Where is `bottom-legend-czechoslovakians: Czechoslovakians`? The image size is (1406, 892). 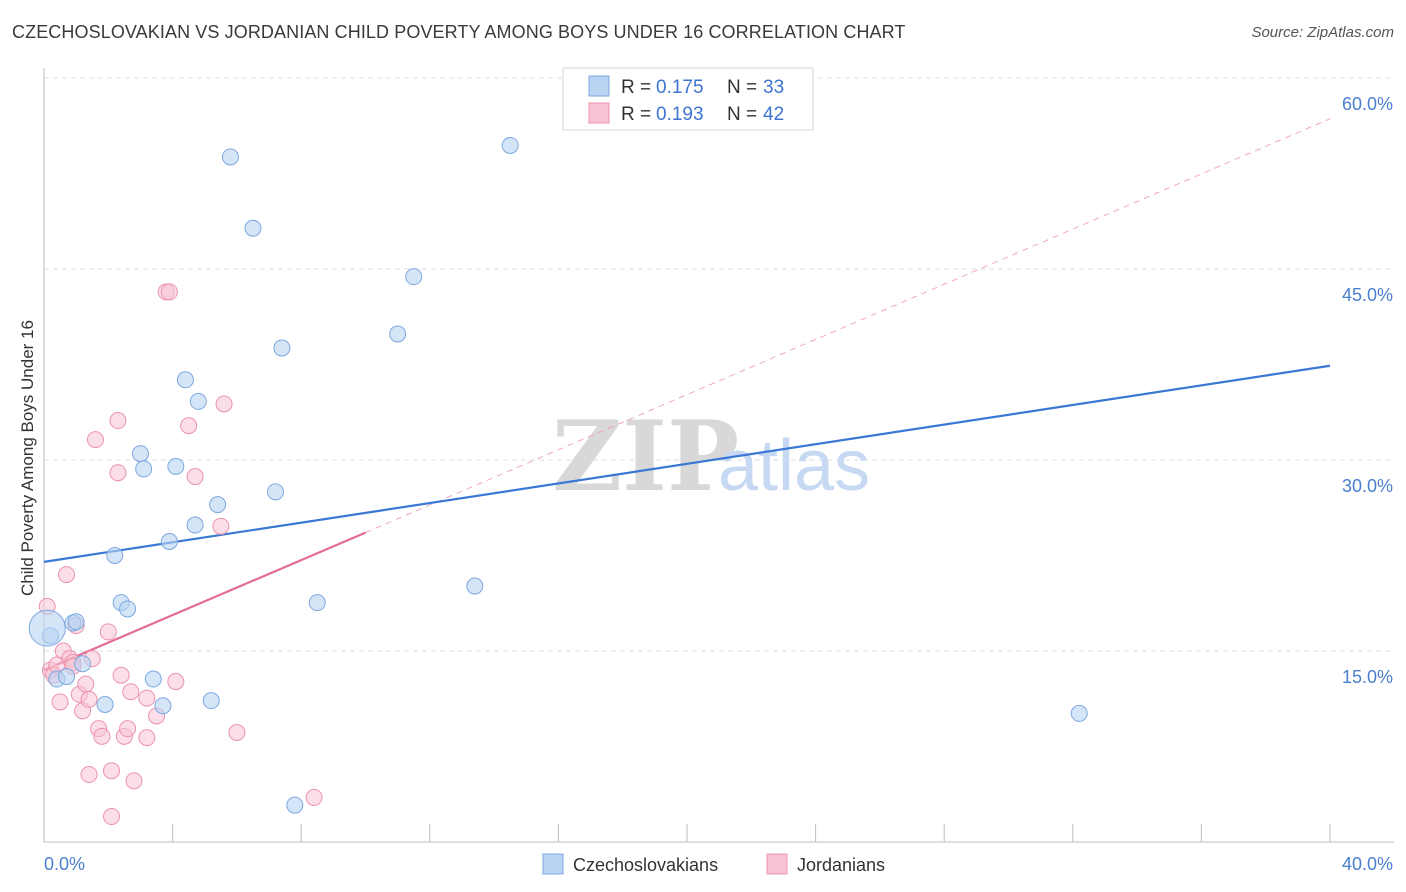
bottom-legend-czechoslovakians: Czechoslovakians is located at coordinates (645, 865).